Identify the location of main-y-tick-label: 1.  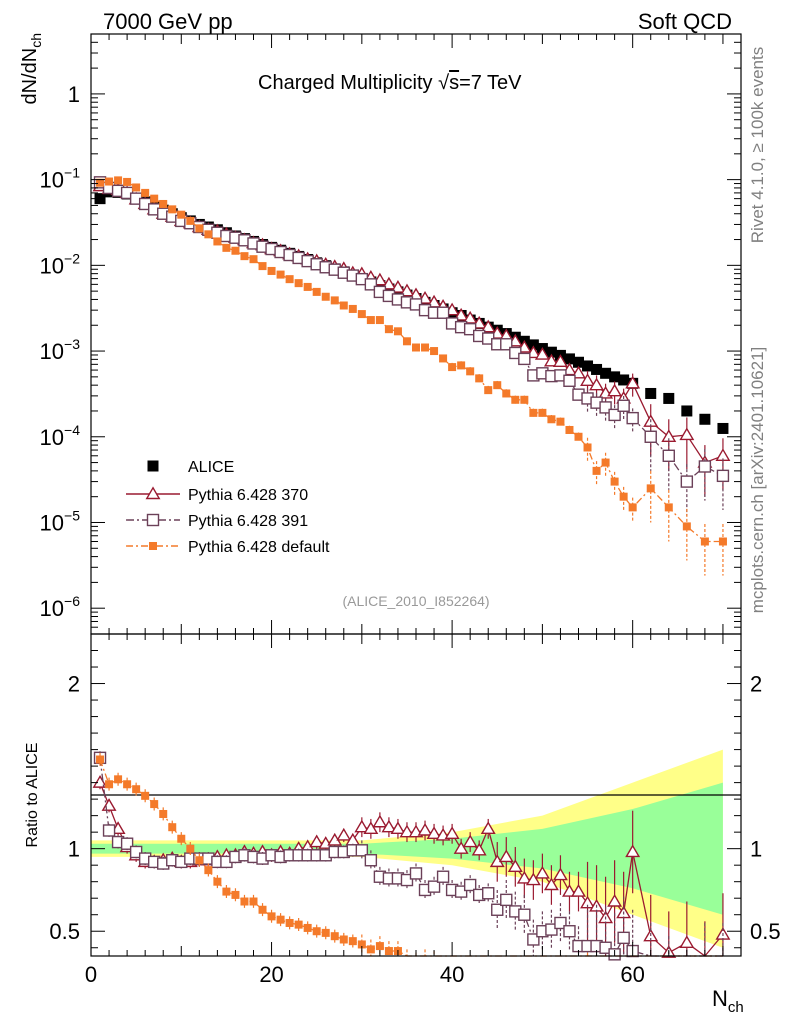
(74, 94).